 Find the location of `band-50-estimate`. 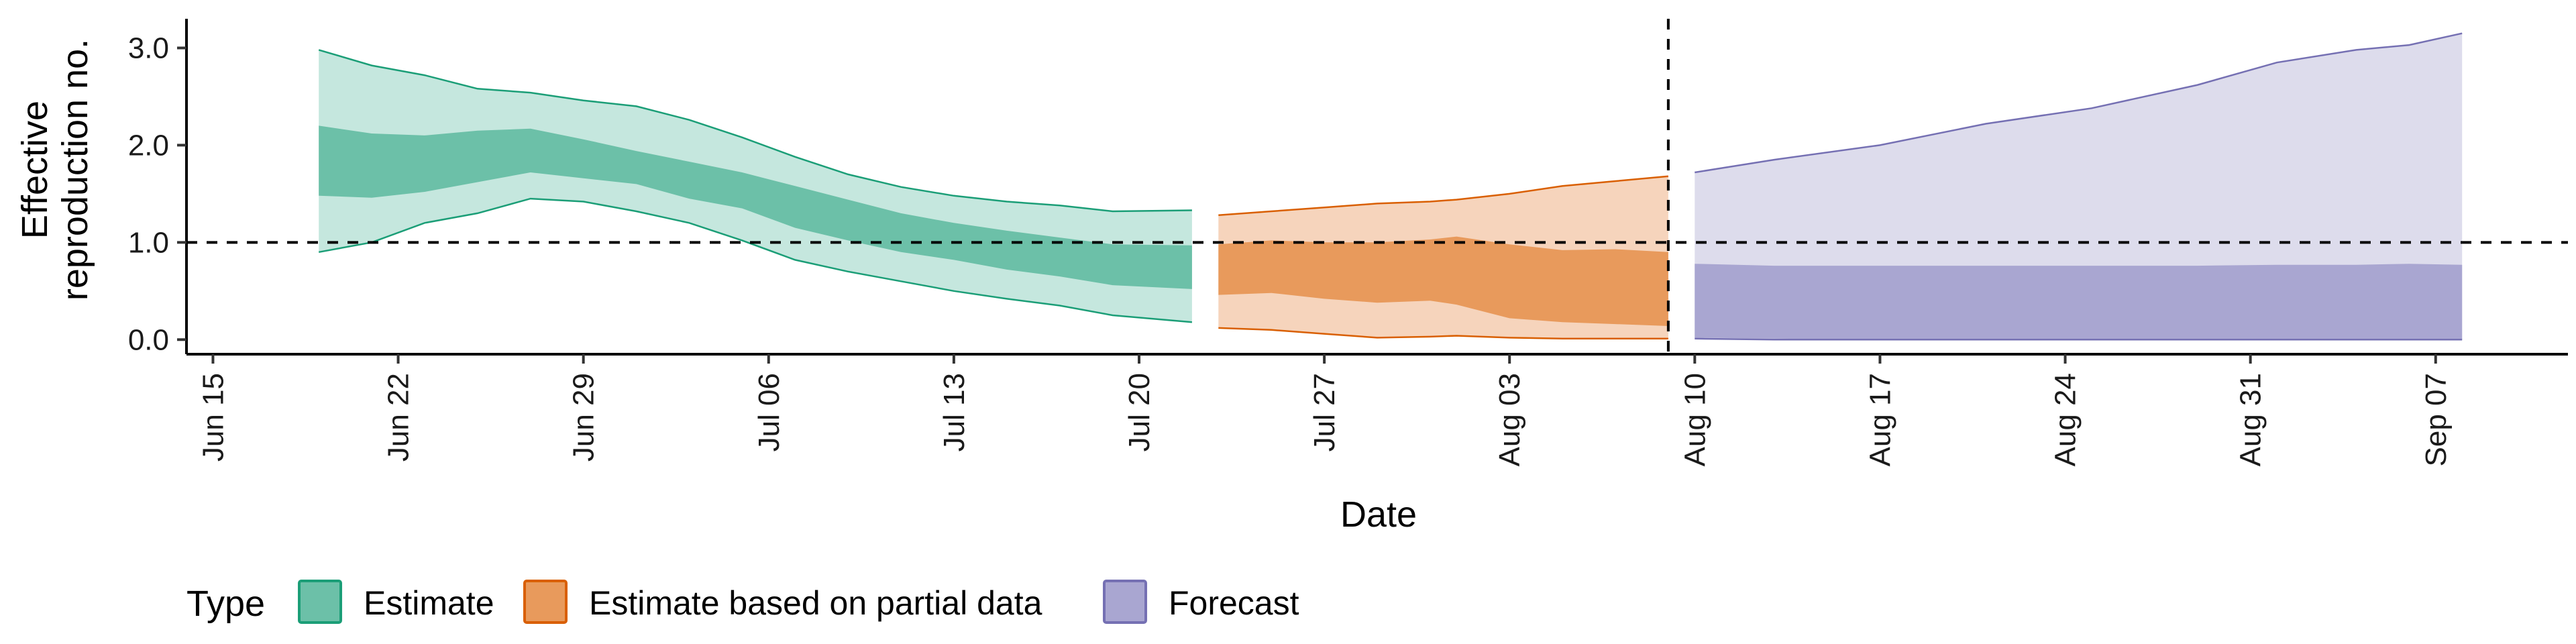

band-50-estimate is located at coordinates (755, 207).